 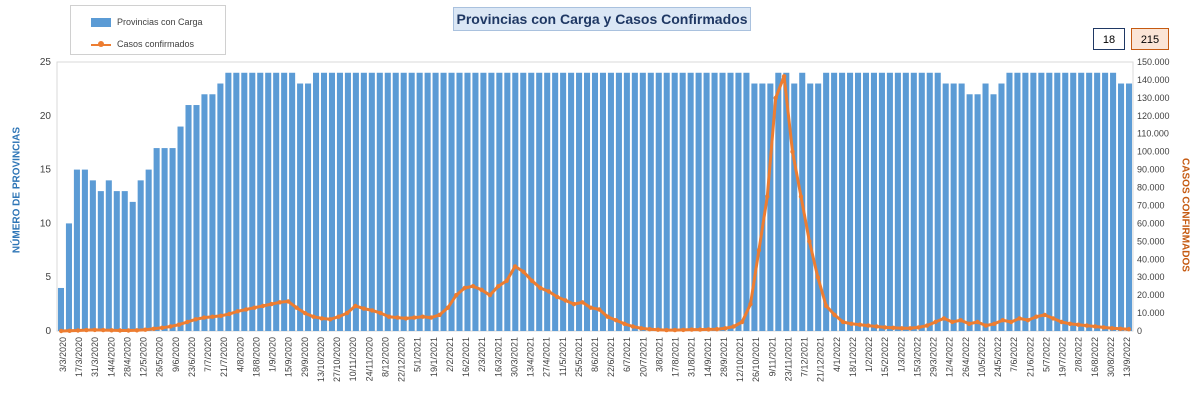 I want to click on x-tick-label: 28/4/2020, so click(x=127, y=357).